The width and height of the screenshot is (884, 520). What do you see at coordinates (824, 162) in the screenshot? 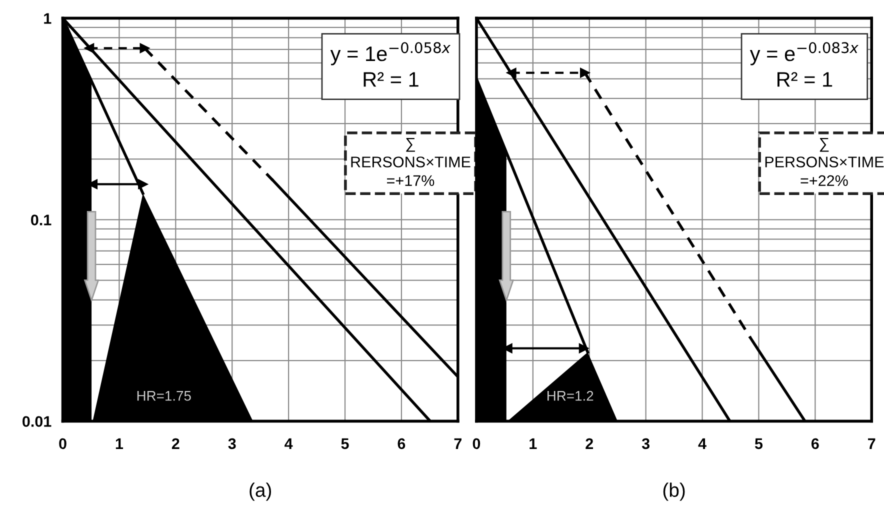
I see `annotation: ∑ PERSONS×TIME =+22%` at bounding box center [824, 162].